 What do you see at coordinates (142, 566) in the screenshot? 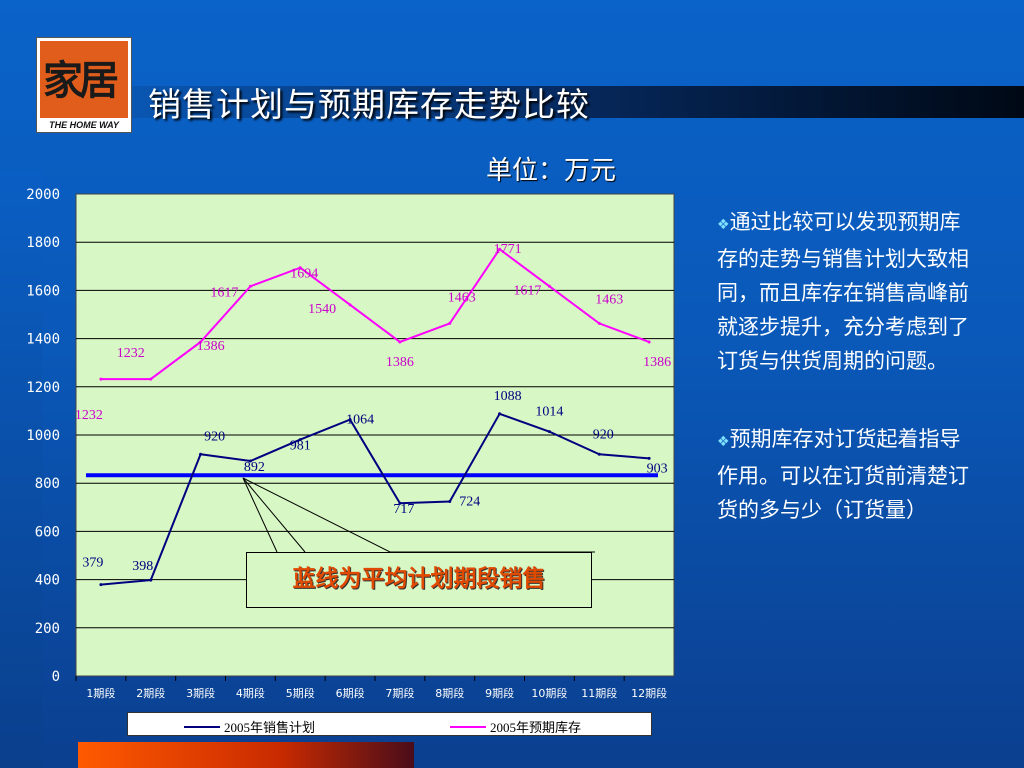
I see `data-label: 398` at bounding box center [142, 566].